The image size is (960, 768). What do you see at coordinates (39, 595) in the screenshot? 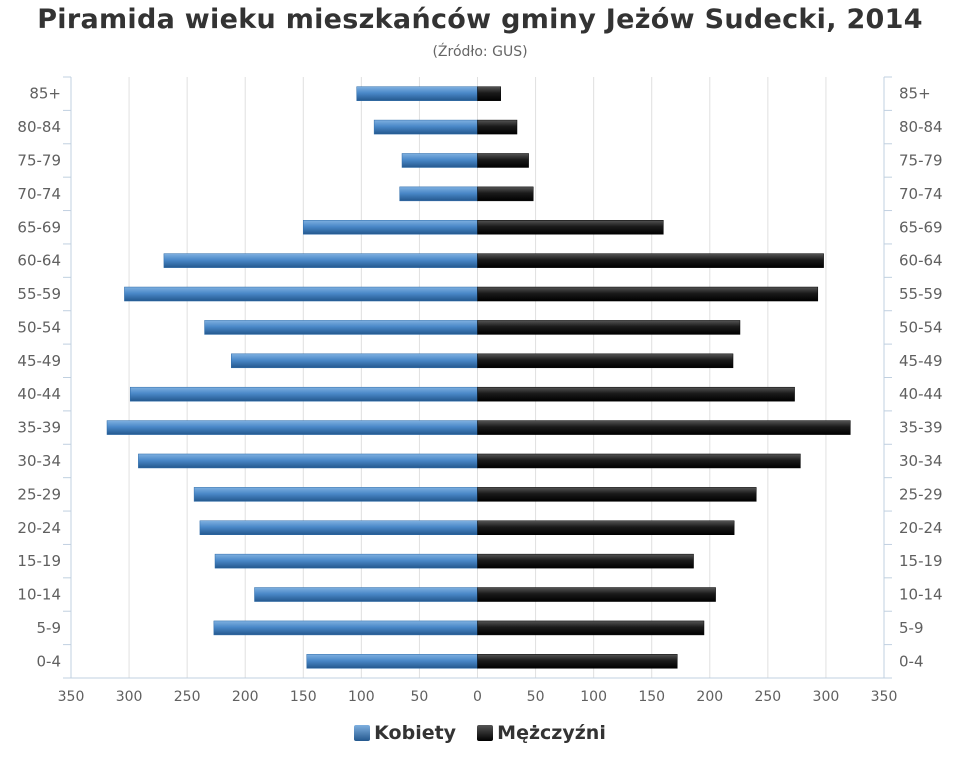
I see `left-category-label: 10-14` at bounding box center [39, 595].